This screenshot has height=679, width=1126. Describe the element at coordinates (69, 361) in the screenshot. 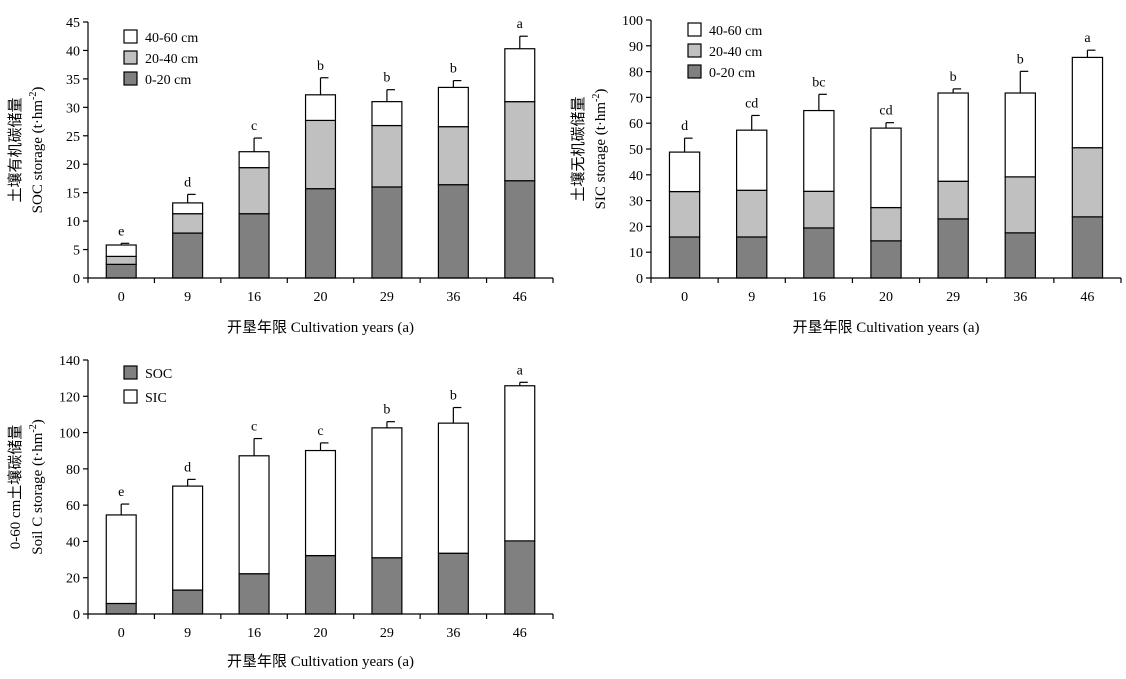

I see `y-tick-label: 140` at that location.